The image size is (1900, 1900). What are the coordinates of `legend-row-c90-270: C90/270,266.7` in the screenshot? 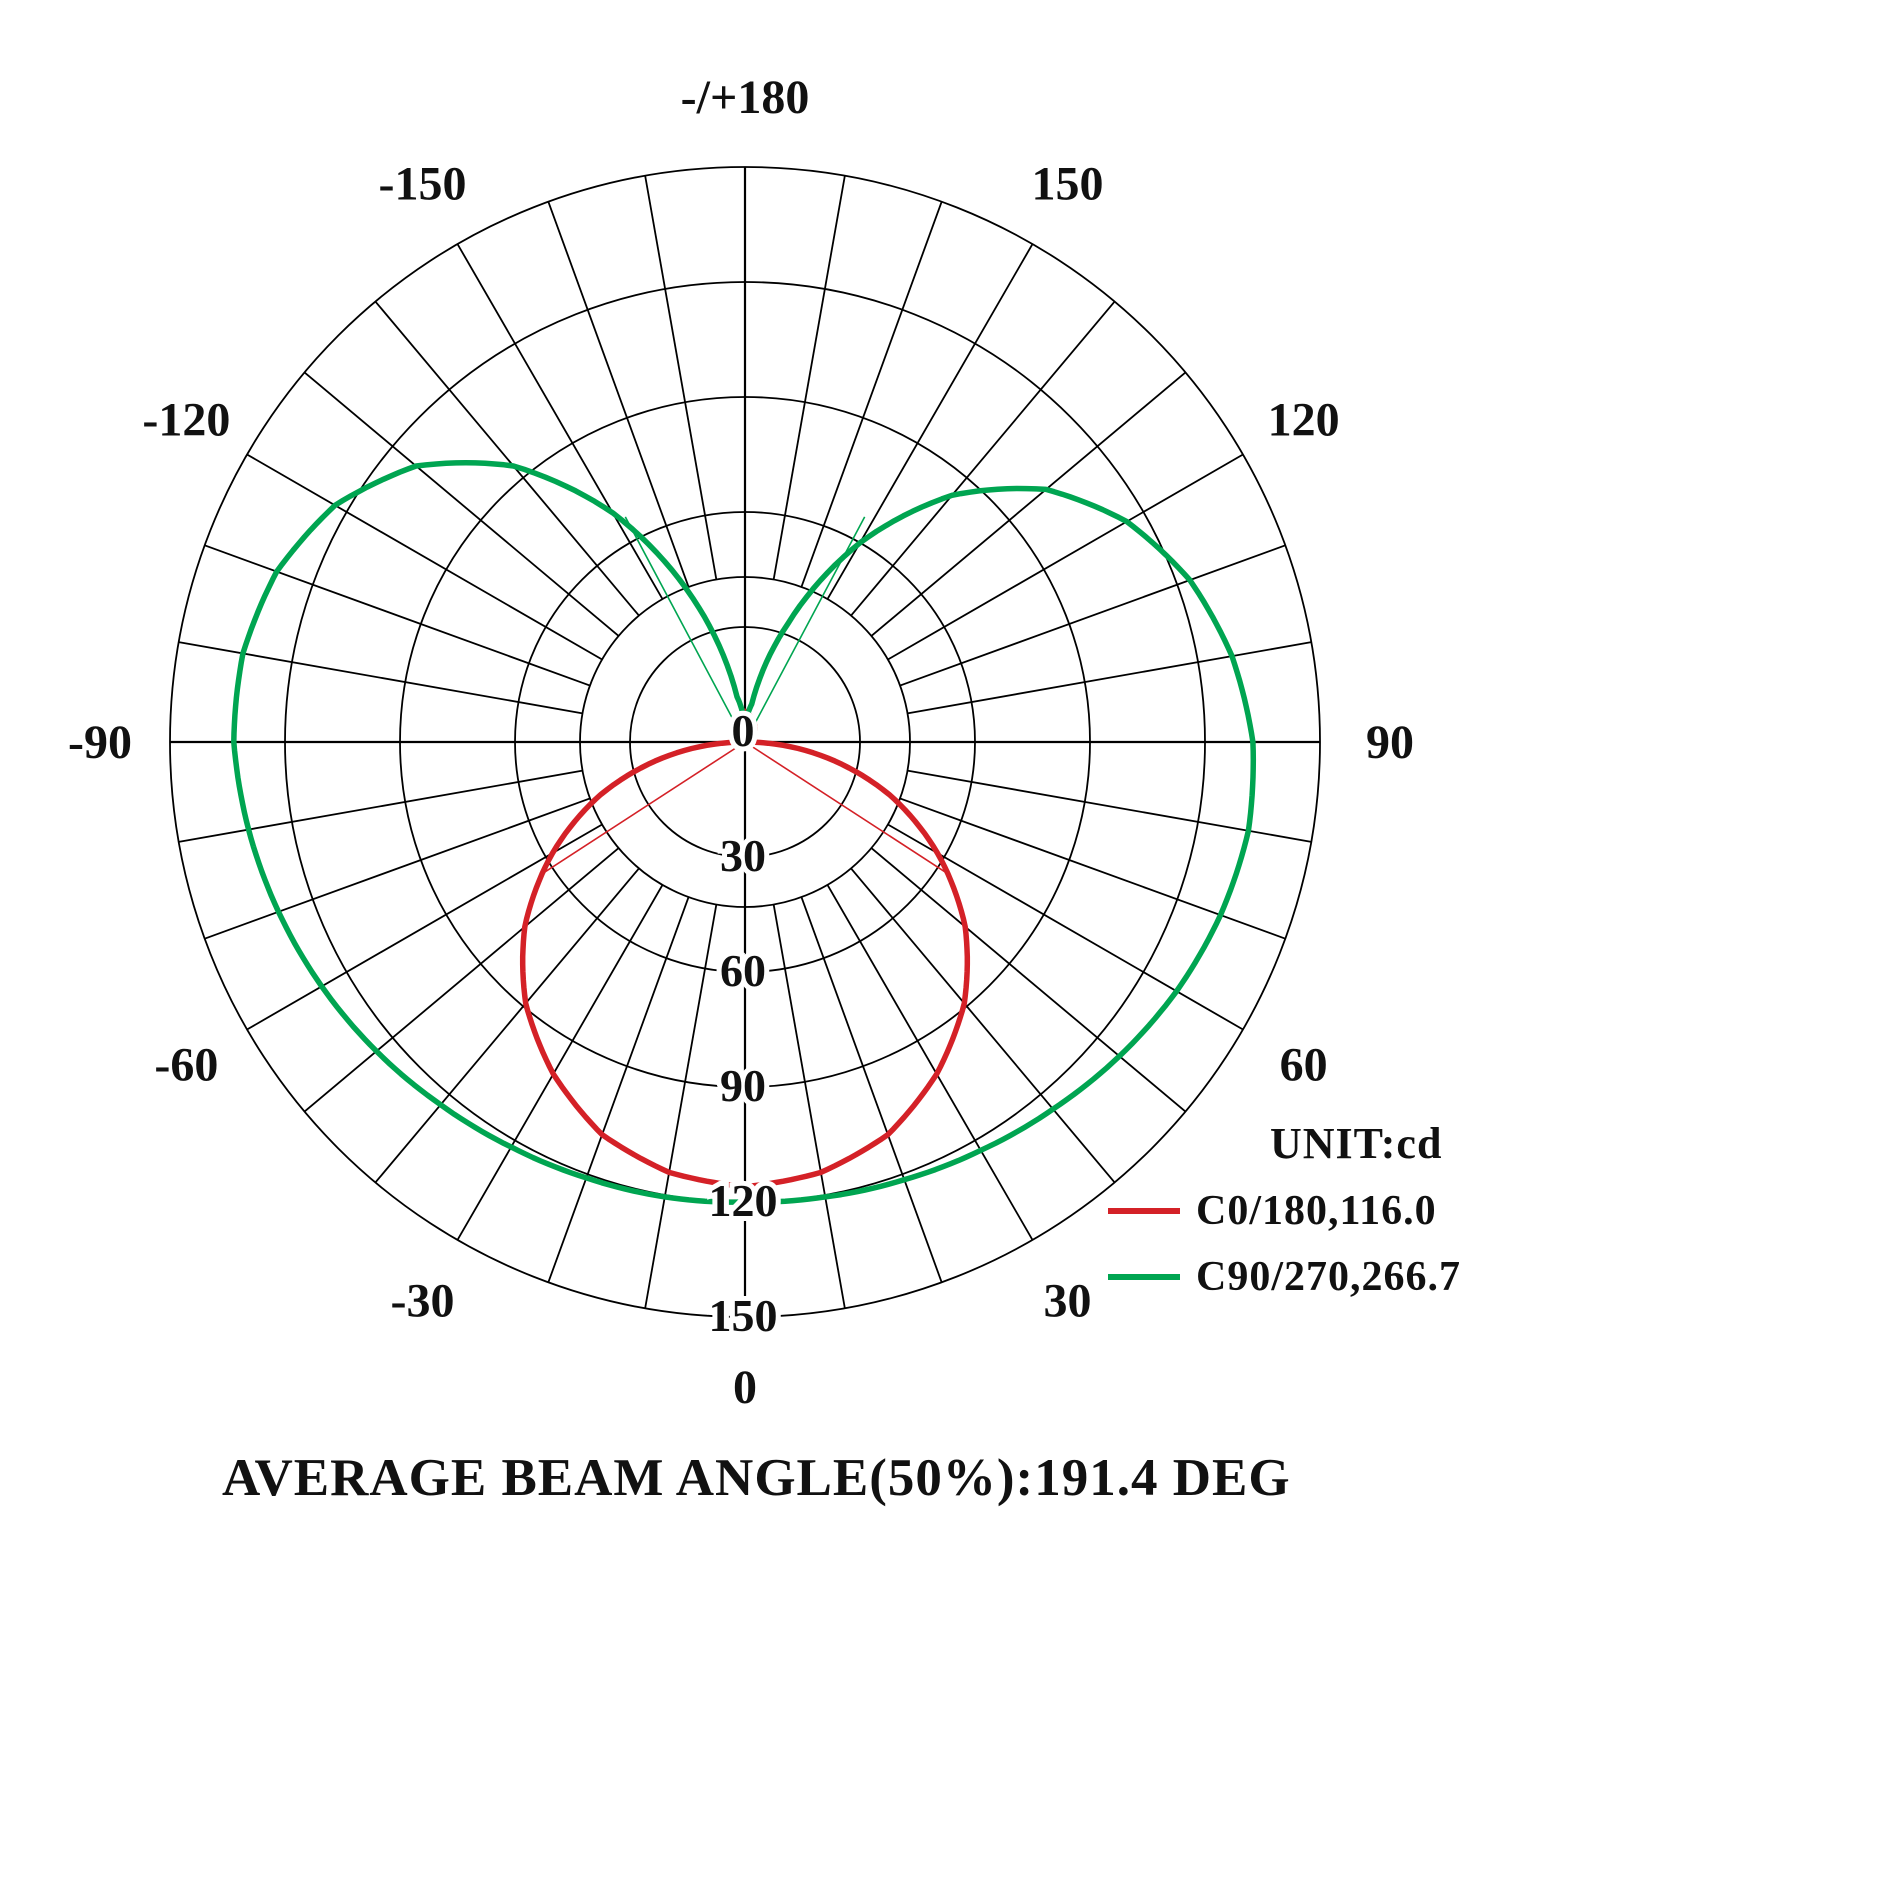 It's located at (1284, 1277).